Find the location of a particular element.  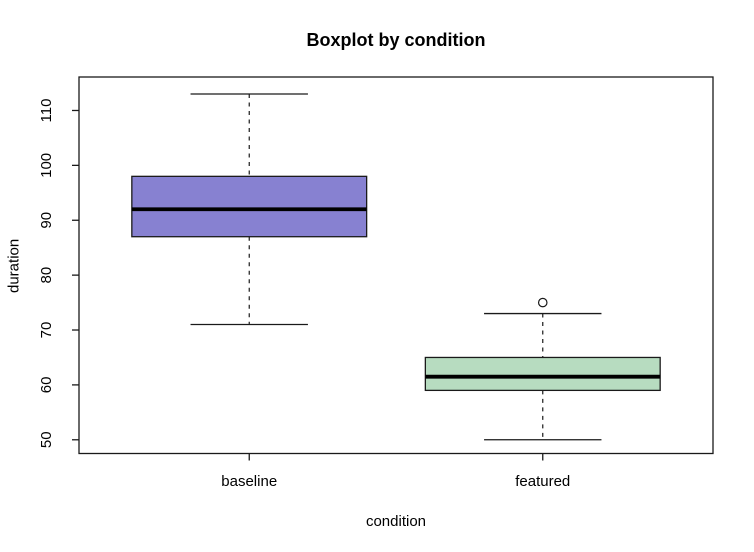

x-category-label: baseline is located at coordinates (249, 481).